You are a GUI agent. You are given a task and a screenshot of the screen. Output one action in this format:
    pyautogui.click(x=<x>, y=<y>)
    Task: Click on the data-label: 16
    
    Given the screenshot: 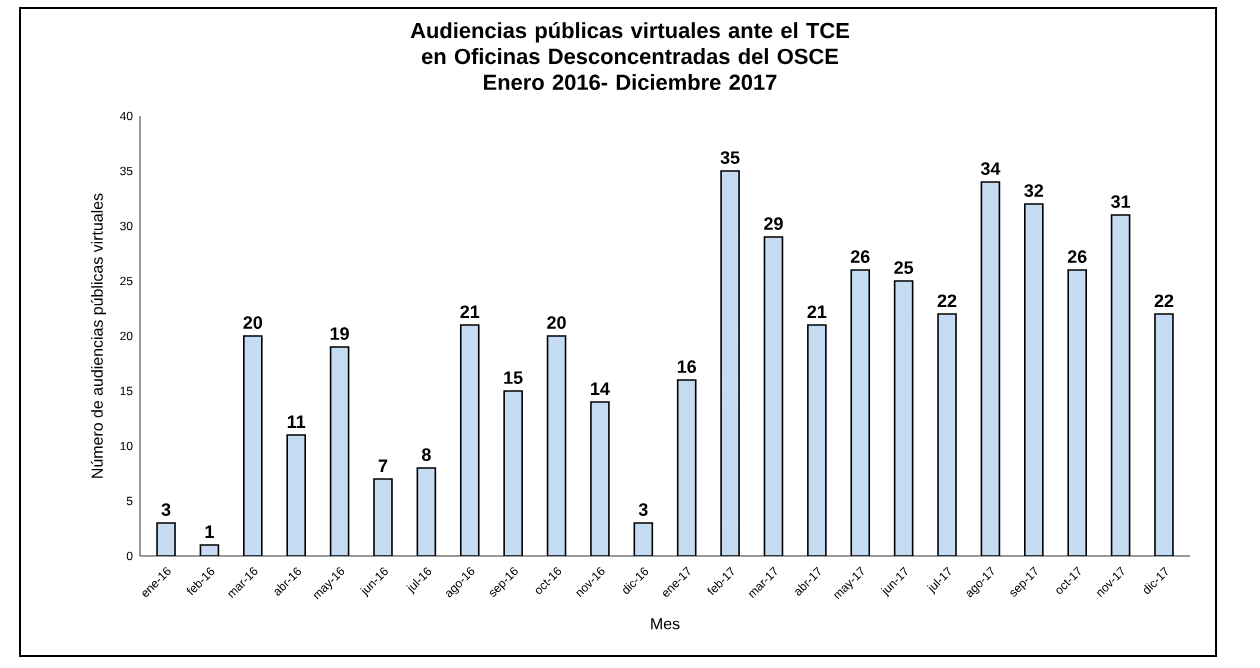 What is the action you would take?
    pyautogui.click(x=687, y=366)
    